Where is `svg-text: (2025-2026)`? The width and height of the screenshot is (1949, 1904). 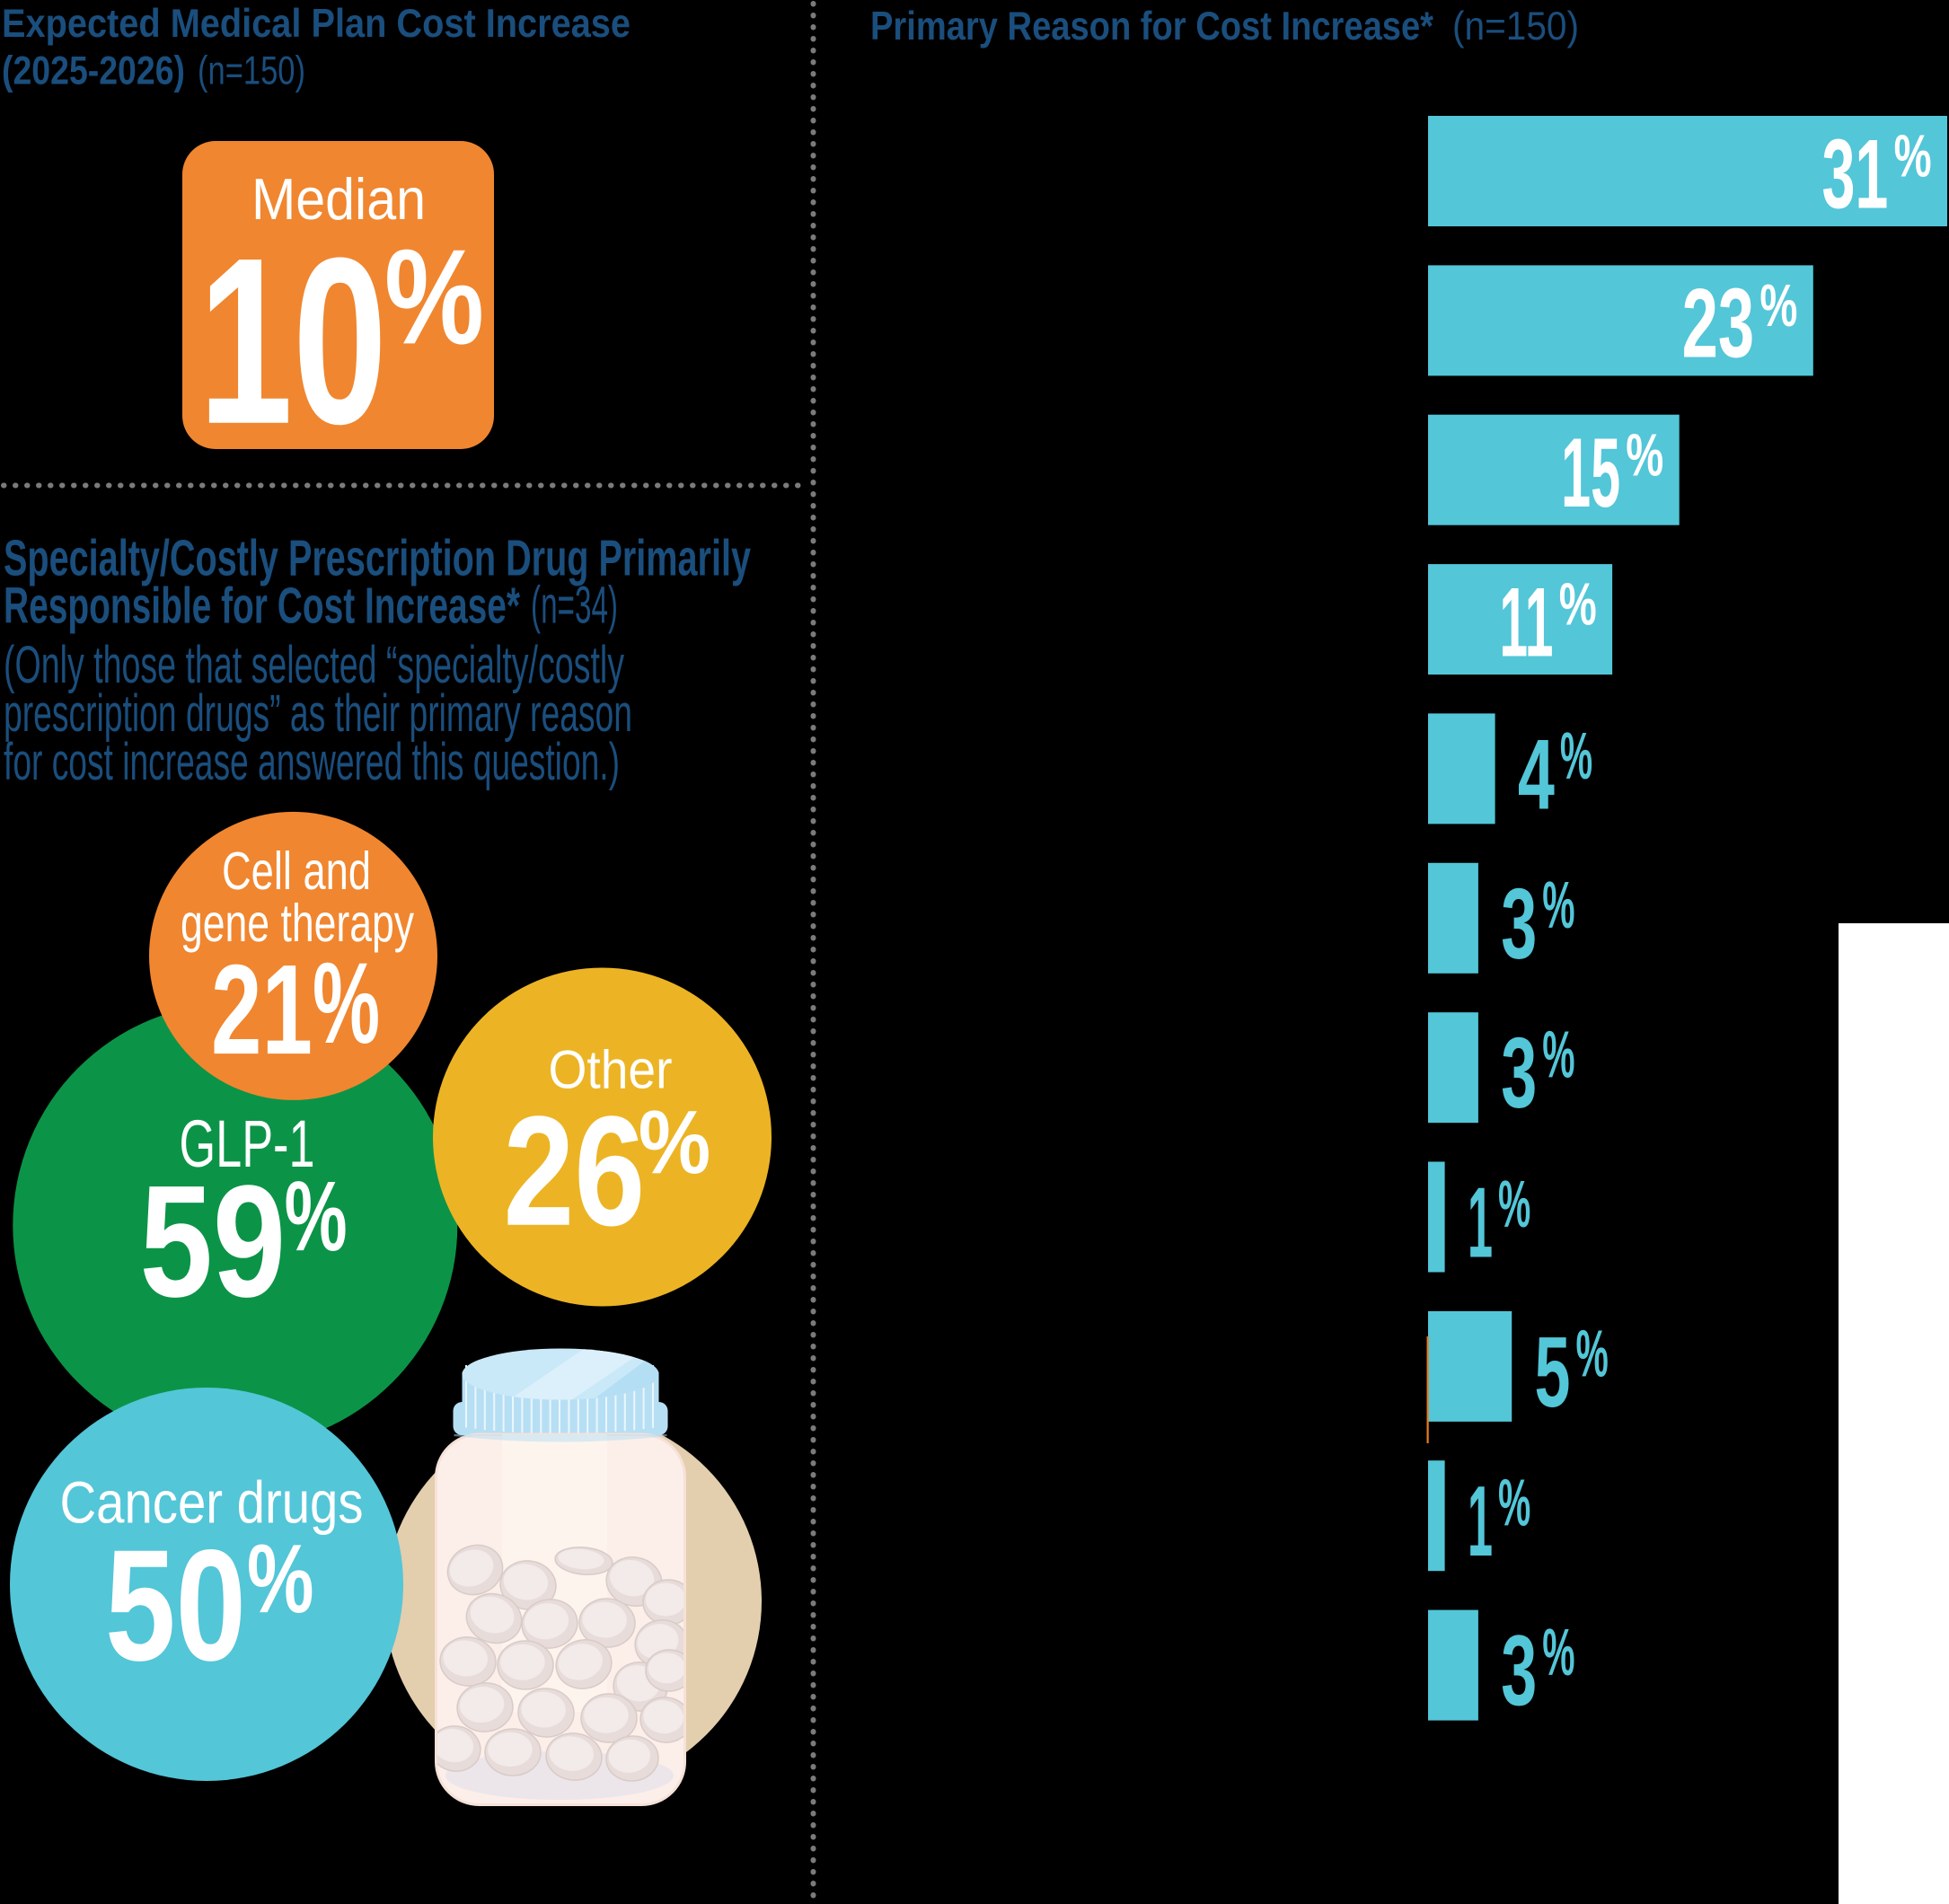 svg-text: (2025-2026) is located at coordinates (93, 71).